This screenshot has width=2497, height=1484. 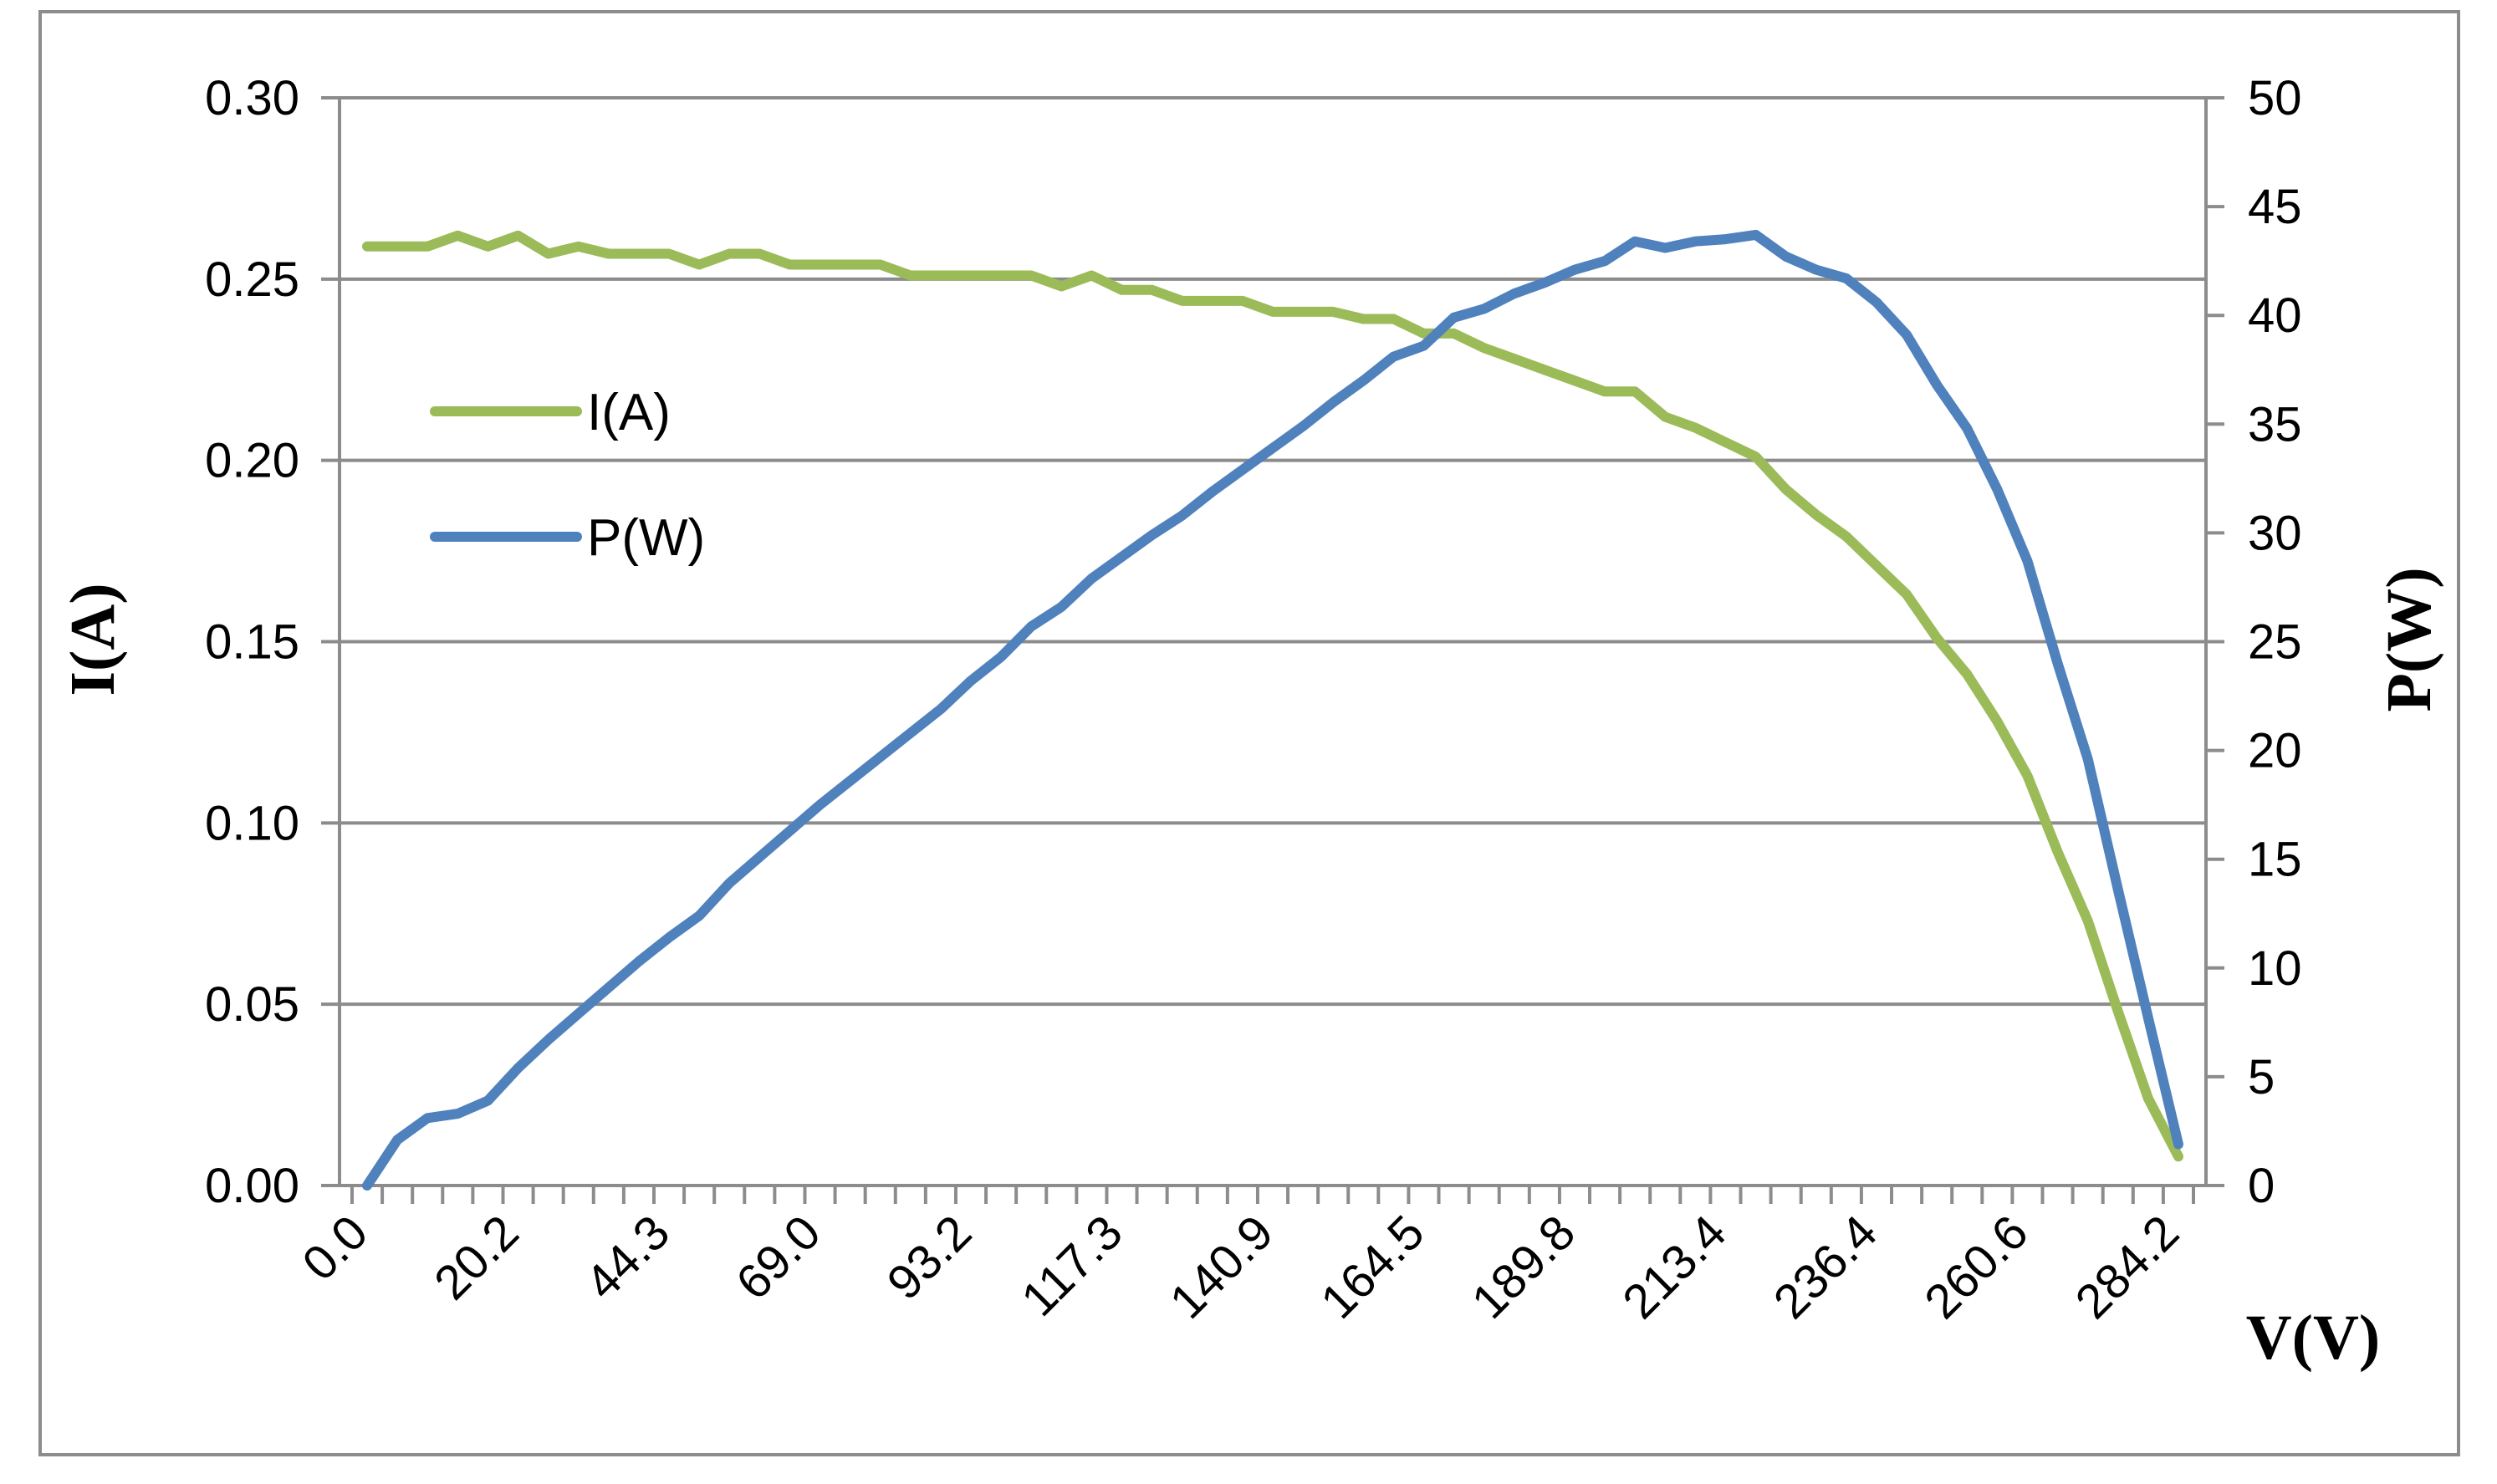 What do you see at coordinates (778, 1257) in the screenshot?
I see `tick-label-x-69.0: 69.0` at bounding box center [778, 1257].